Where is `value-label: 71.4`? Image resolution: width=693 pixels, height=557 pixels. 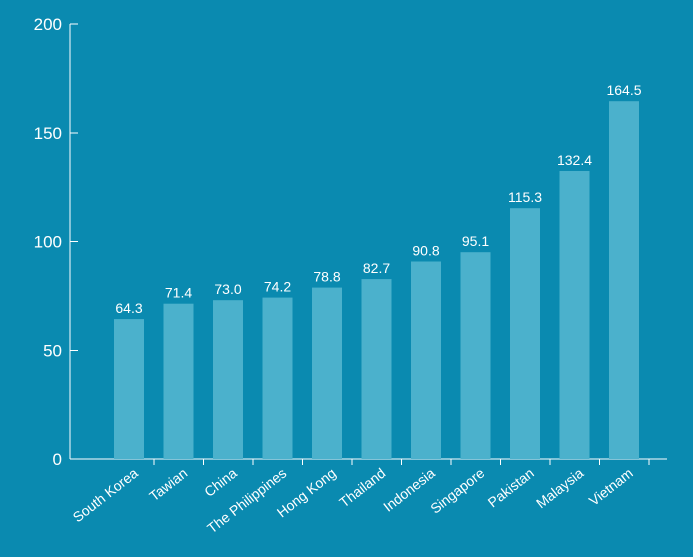
value-label: 71.4 is located at coordinates (178, 293).